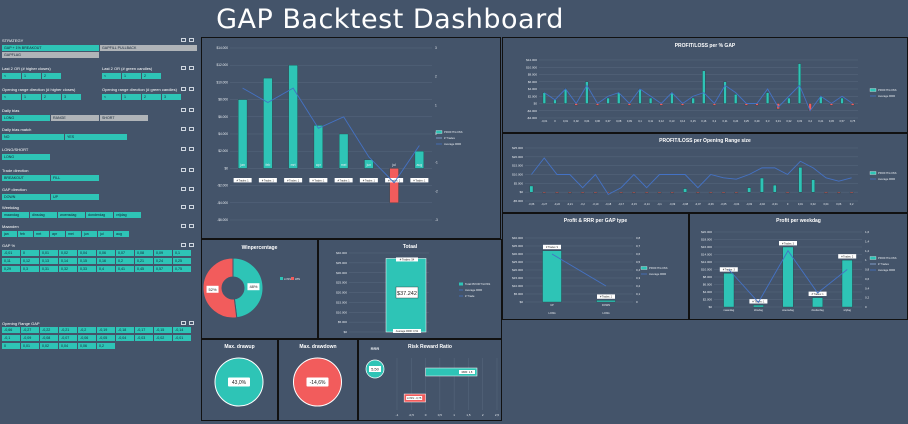 Image resolution: width=908 pixels, height=424 pixels. What do you see at coordinates (71, 215) in the screenshot?
I see `slicer-item-weekdag: woensdag` at bounding box center [71, 215].